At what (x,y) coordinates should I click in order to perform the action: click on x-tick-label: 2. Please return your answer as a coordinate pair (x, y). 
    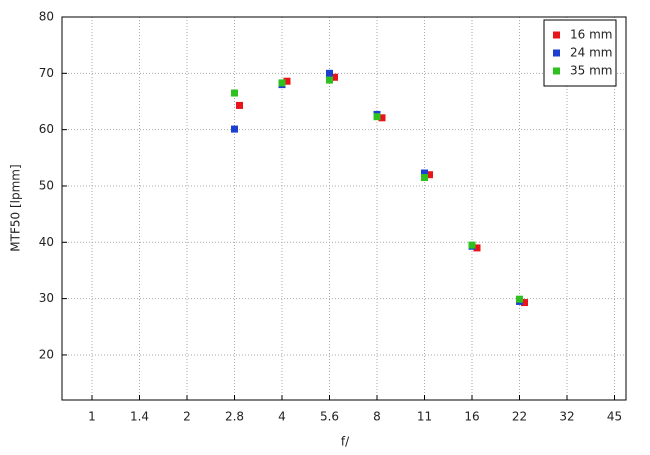
    Looking at the image, I should click on (187, 417).